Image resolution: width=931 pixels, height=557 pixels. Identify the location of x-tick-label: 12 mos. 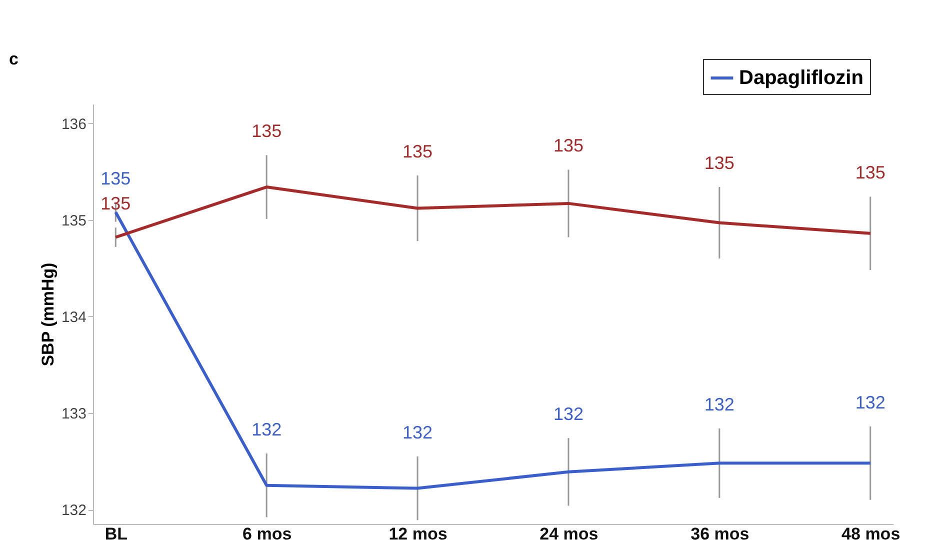
(418, 534).